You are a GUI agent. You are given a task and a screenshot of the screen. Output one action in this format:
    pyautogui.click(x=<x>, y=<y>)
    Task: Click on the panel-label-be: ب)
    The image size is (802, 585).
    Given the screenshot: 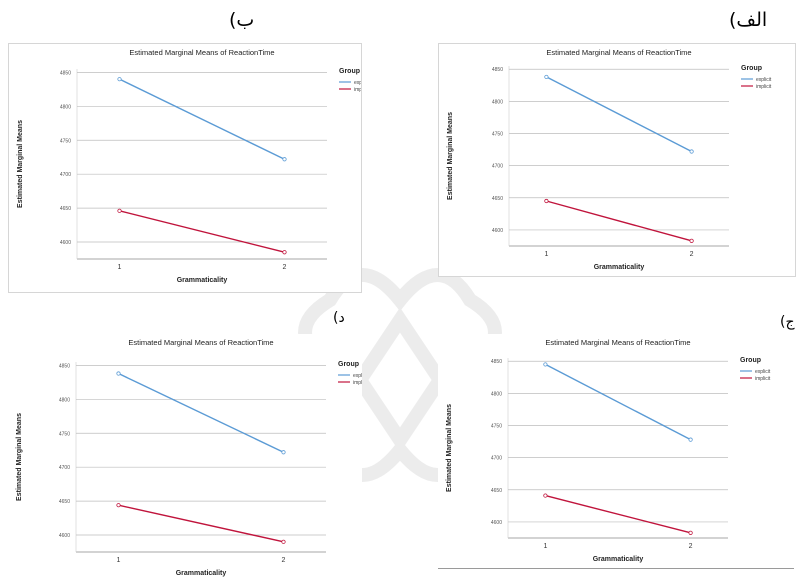 What is the action you would take?
    pyautogui.click(x=242, y=20)
    